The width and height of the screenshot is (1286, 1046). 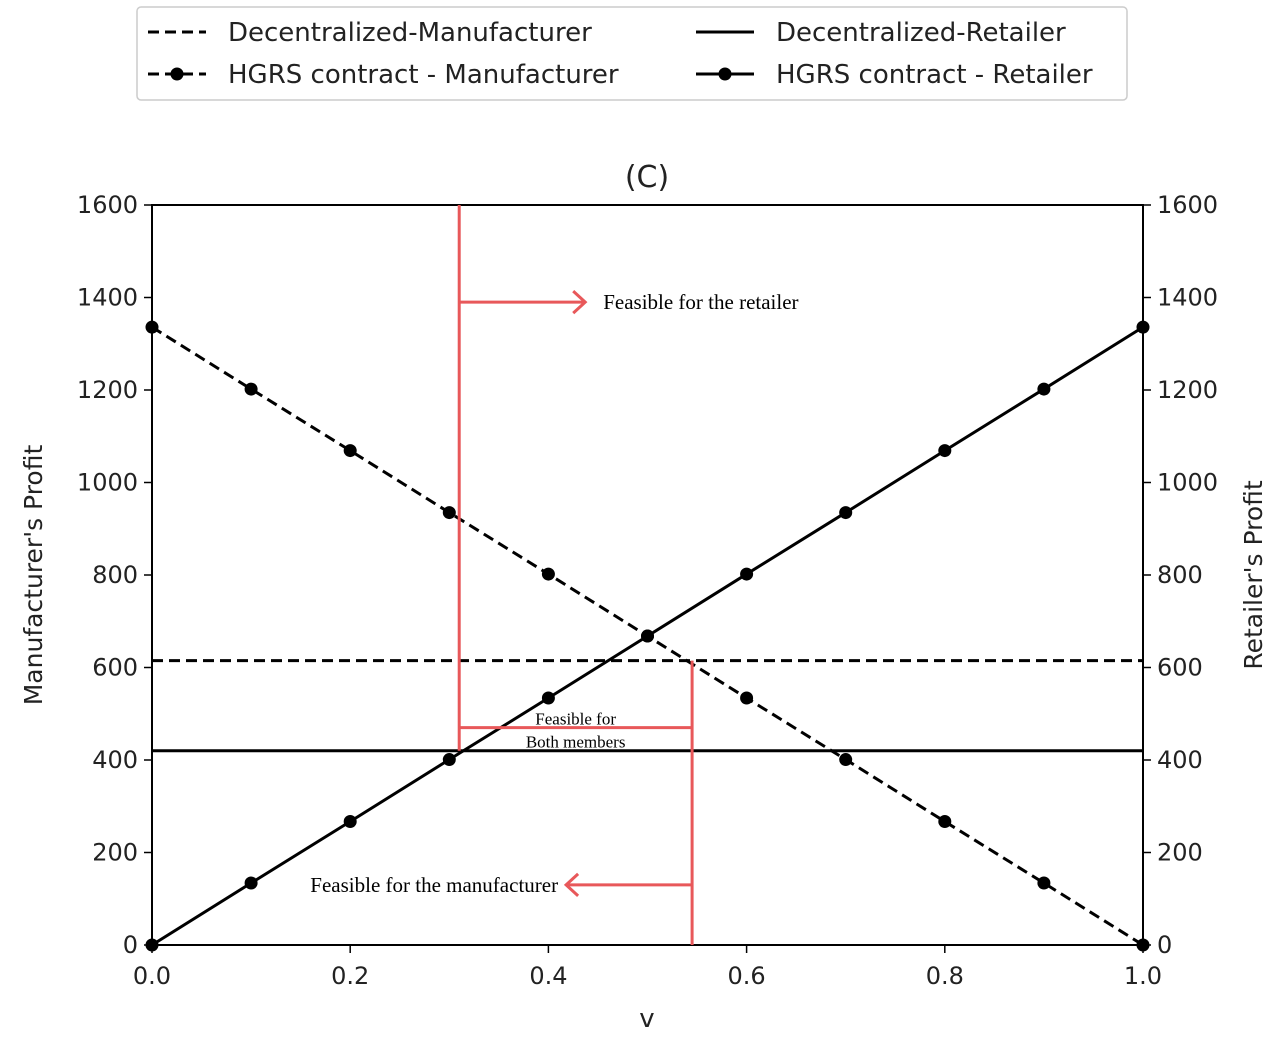 I want to click on legend-frame, so click(x=632, y=53).